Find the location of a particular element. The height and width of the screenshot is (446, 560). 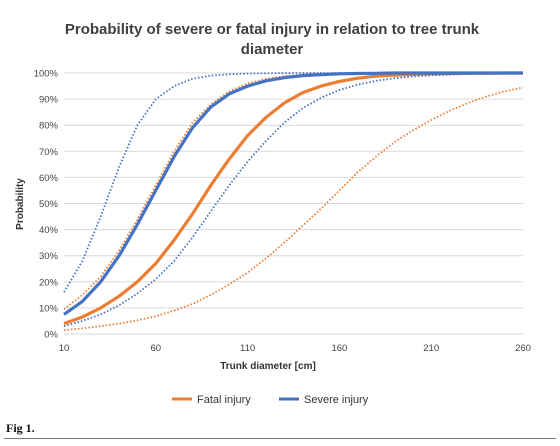

y-tick-labels: 0% 10% 20% 30% 40% 50% 60% 70% 80% 90% 100% is located at coordinates (46, 205).